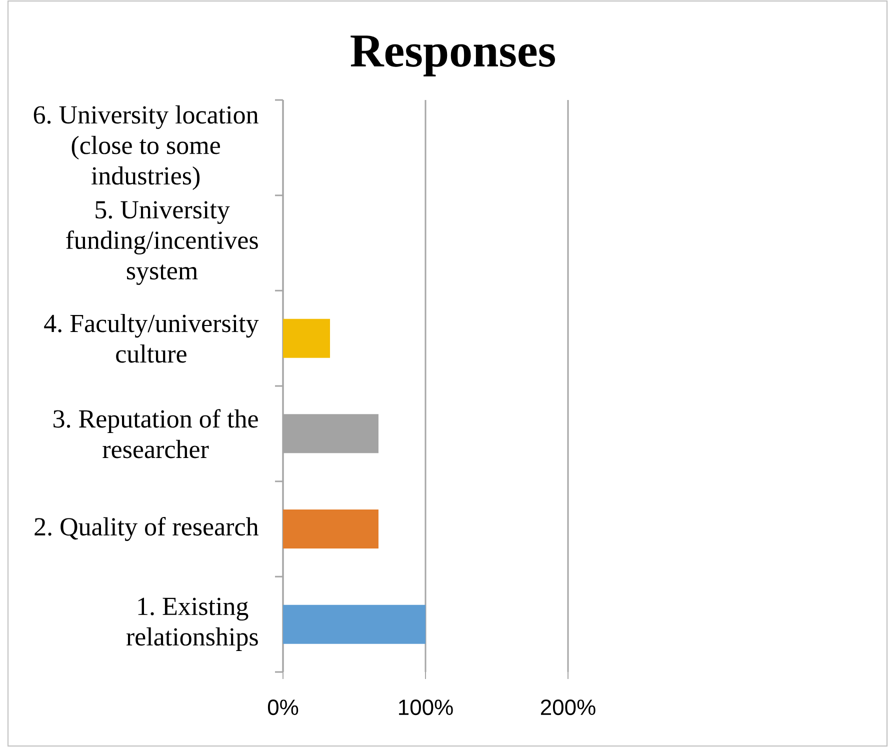 The height and width of the screenshot is (747, 888). Describe the element at coordinates (452, 56) in the screenshot. I see `chart-title: Responses` at that location.